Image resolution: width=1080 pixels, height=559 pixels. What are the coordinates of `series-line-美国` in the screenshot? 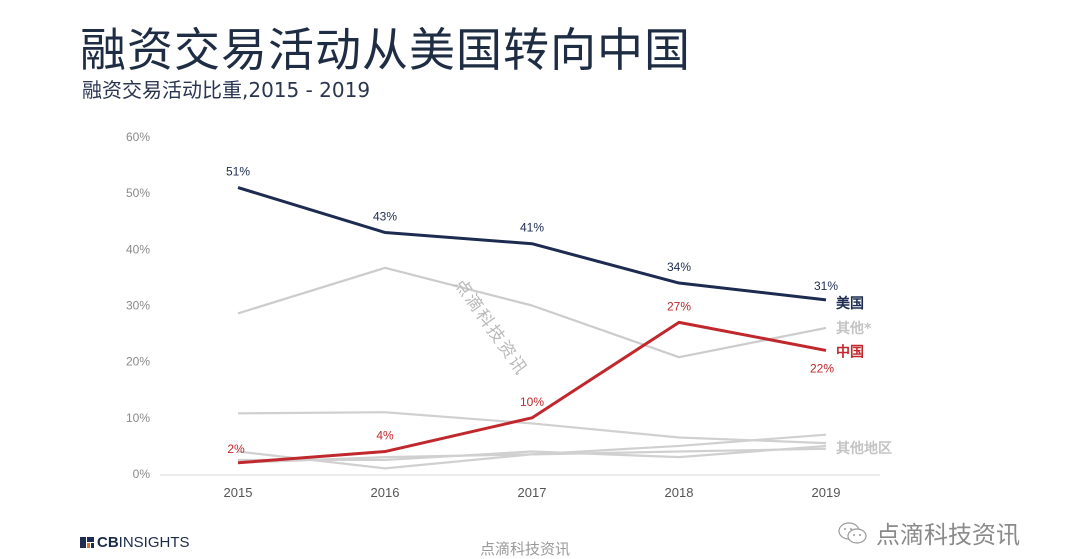 It's located at (532, 244).